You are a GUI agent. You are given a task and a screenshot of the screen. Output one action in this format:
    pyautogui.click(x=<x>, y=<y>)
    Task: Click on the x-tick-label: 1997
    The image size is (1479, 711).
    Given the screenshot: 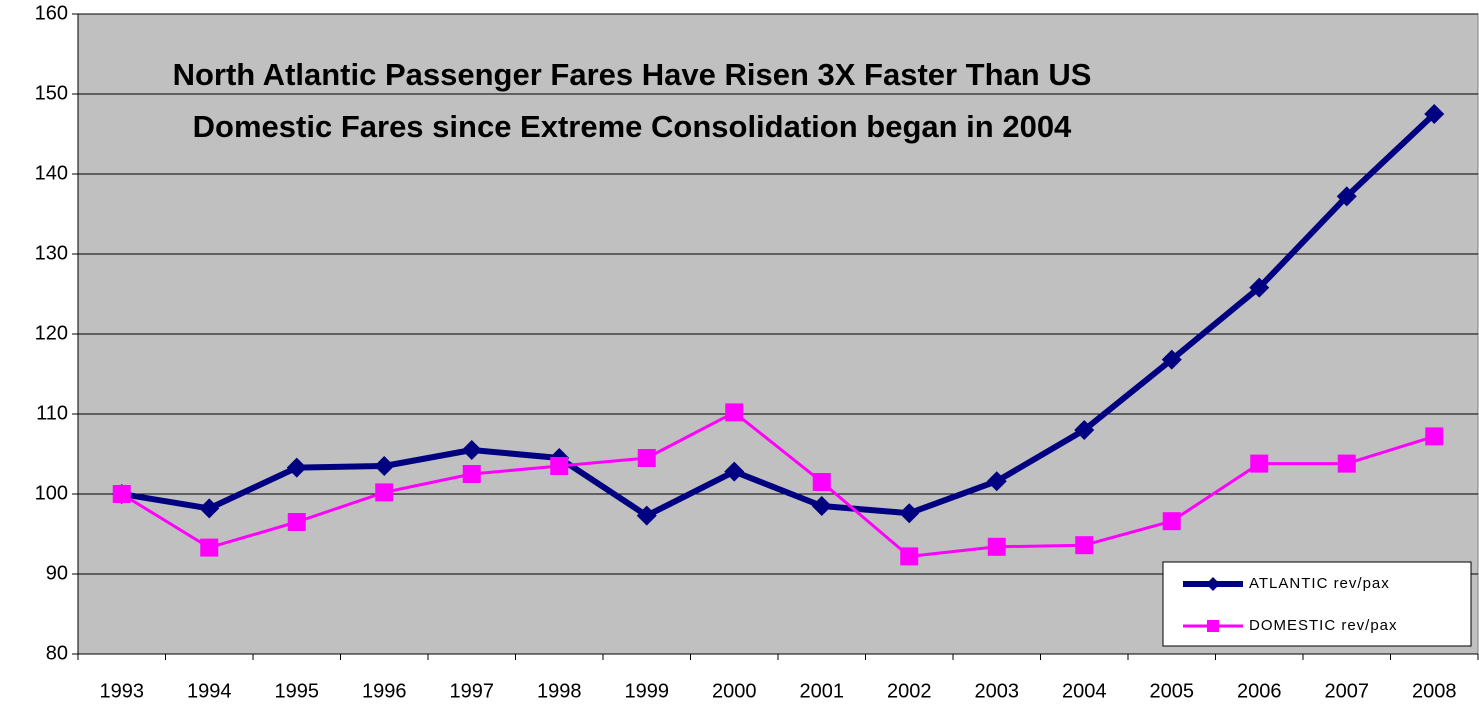 What is the action you would take?
    pyautogui.click(x=472, y=691)
    